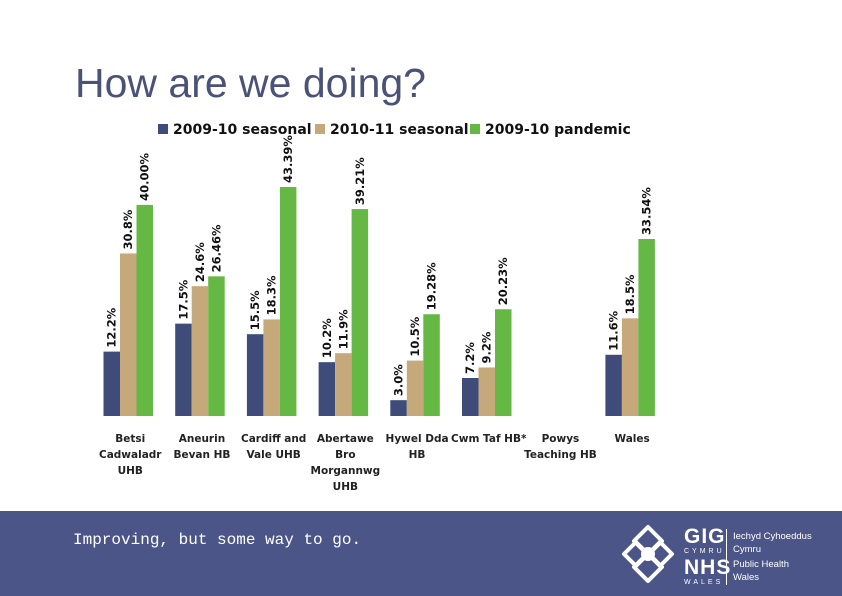 The width and height of the screenshot is (842, 596). I want to click on category-label: Bro, so click(345, 455).